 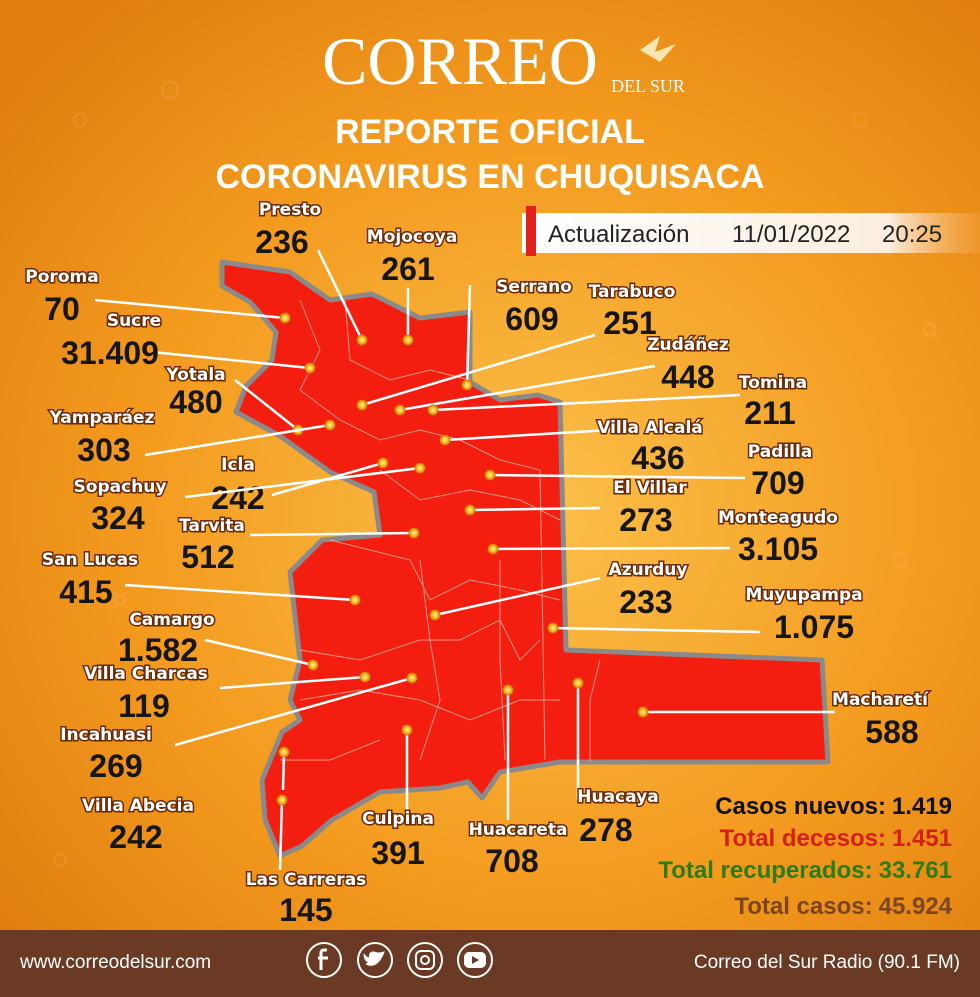 I want to click on municipality-name: Presto, so click(x=290, y=210).